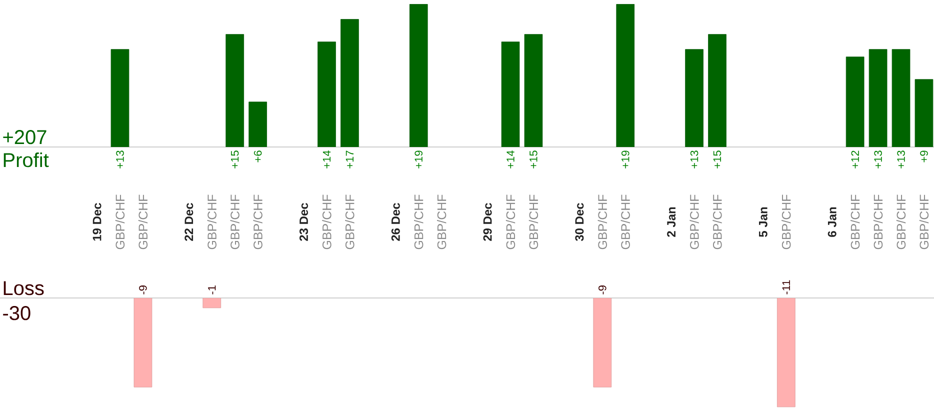 The width and height of the screenshot is (934, 420). What do you see at coordinates (16, 313) in the screenshot?
I see `text: -30` at bounding box center [16, 313].